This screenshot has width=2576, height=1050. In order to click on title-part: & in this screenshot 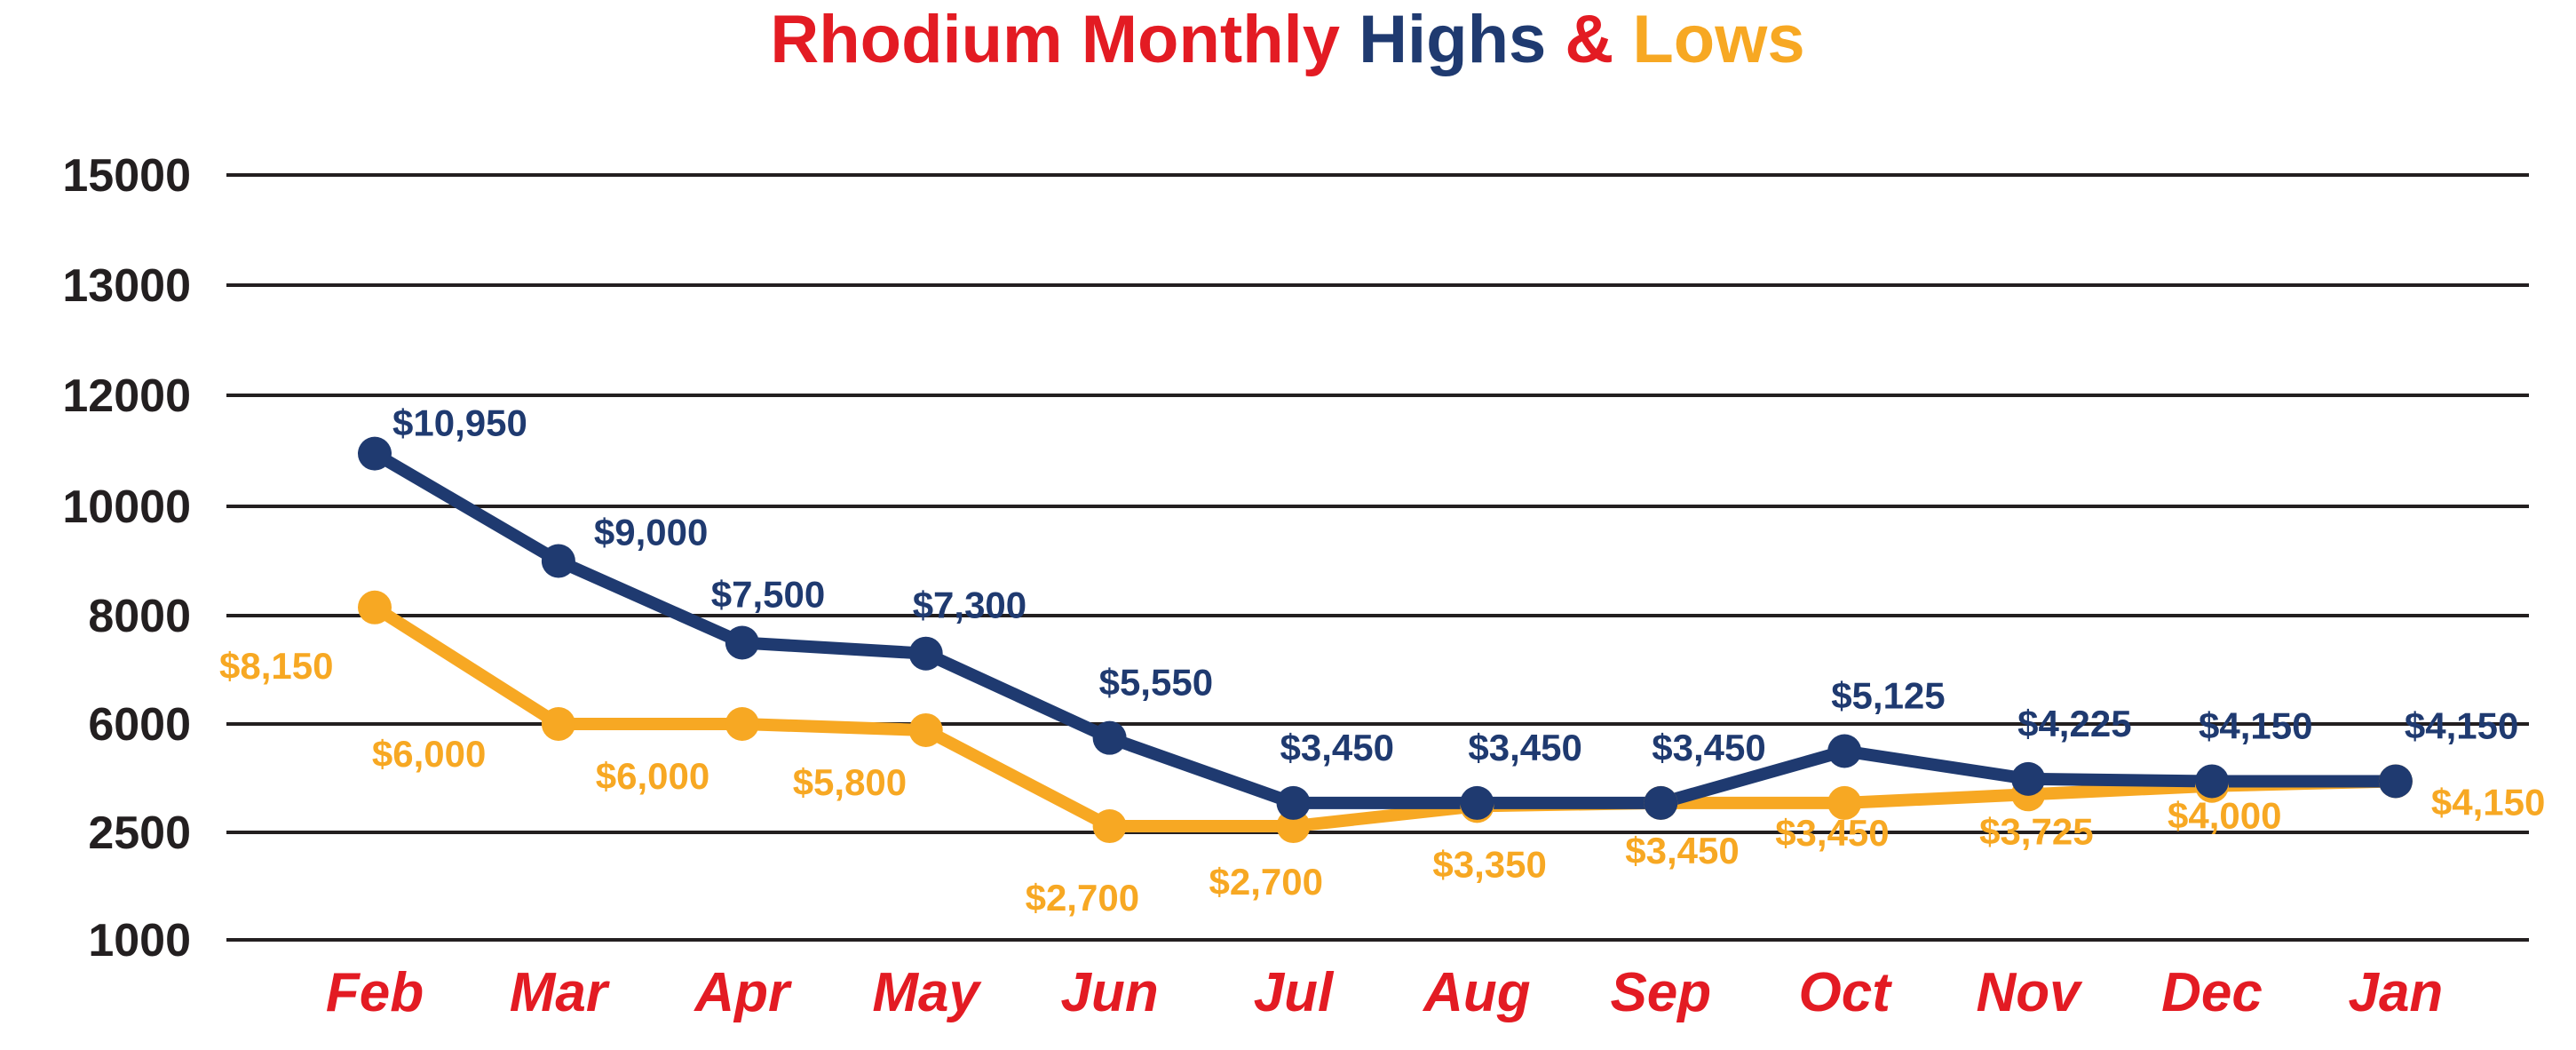, I will do `click(1579, 39)`.